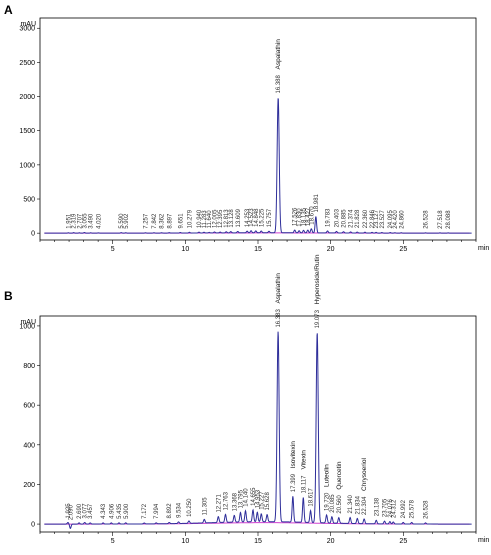  I want to click on x-tick-label: 25, so click(403, 541).